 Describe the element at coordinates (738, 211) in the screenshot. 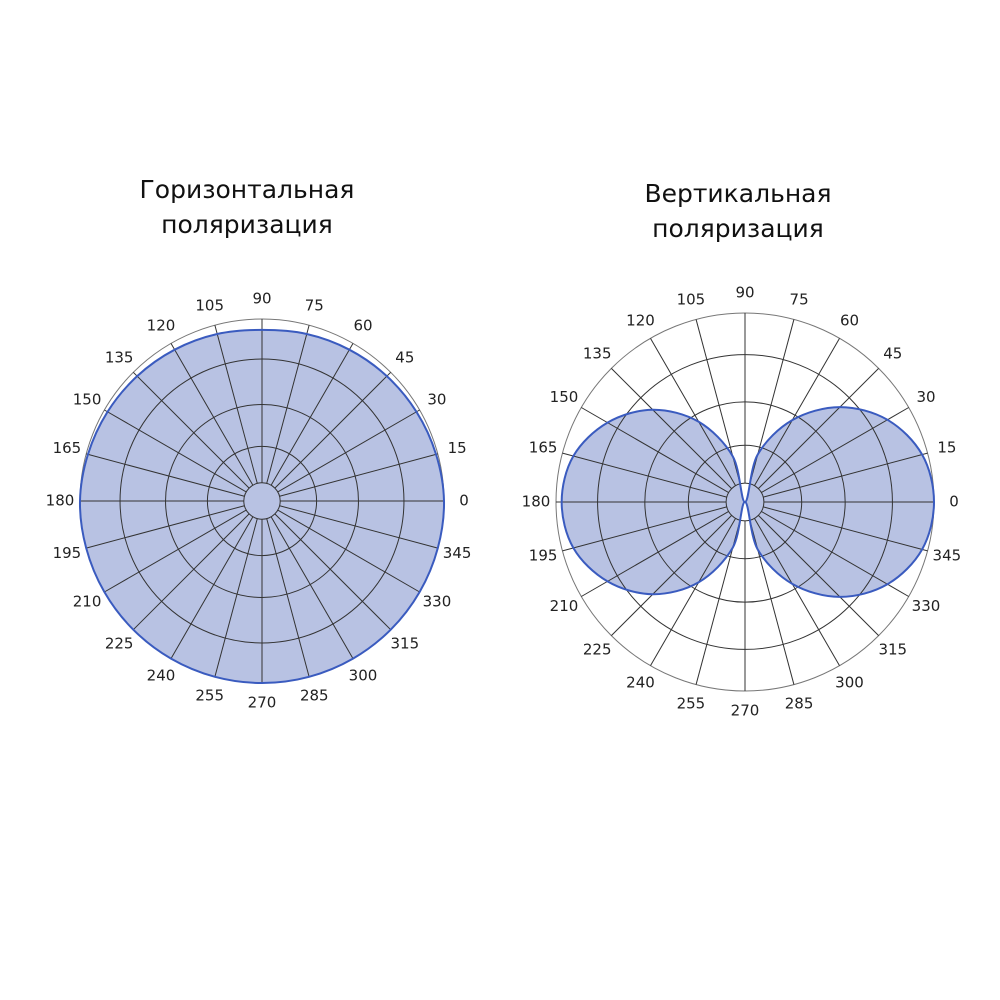

I see `chart-title: Вертикальная поляризация` at that location.